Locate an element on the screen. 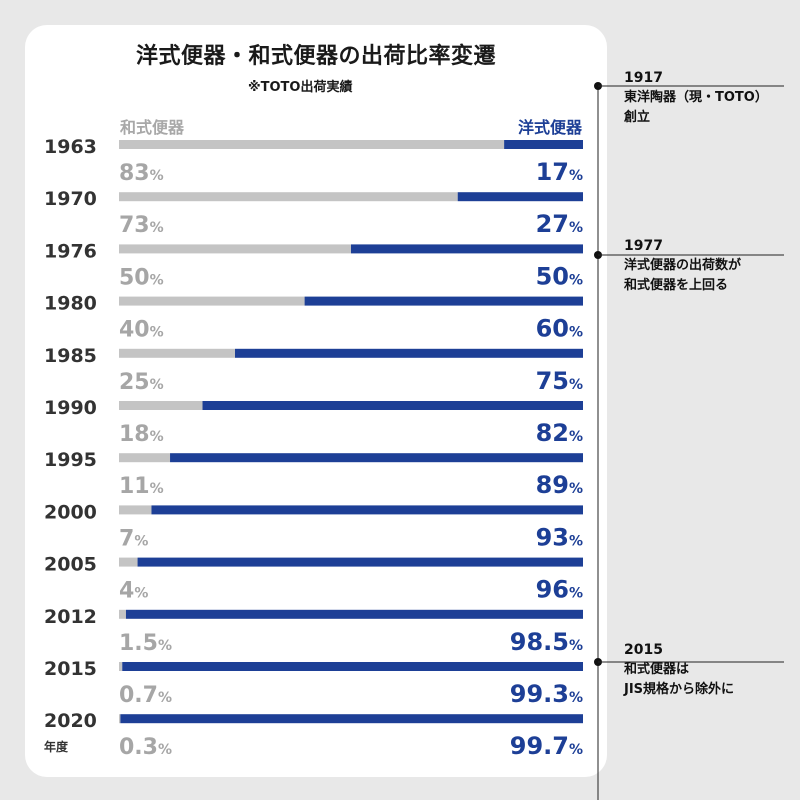  year-label: 2020 is located at coordinates (70, 721).